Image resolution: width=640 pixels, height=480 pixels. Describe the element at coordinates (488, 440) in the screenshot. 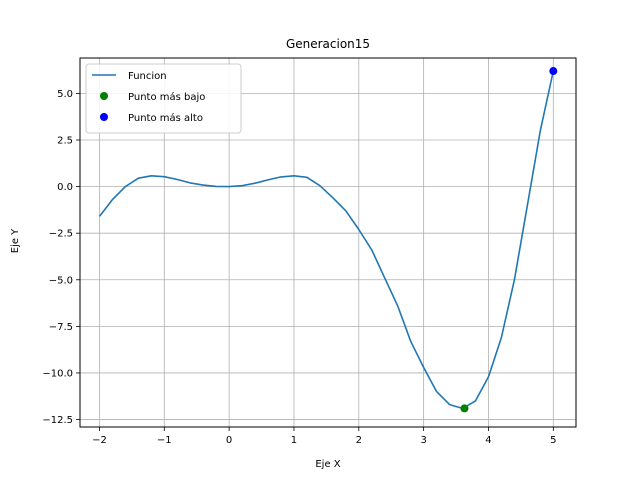

I see `x-tick-label: 4` at that location.